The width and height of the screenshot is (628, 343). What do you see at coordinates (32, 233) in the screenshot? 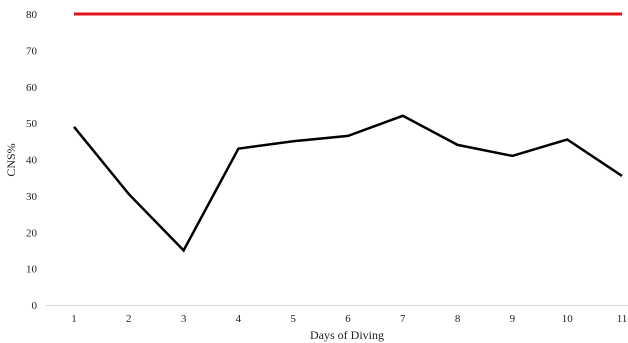
I see `y-tick-label: 20` at bounding box center [32, 233].